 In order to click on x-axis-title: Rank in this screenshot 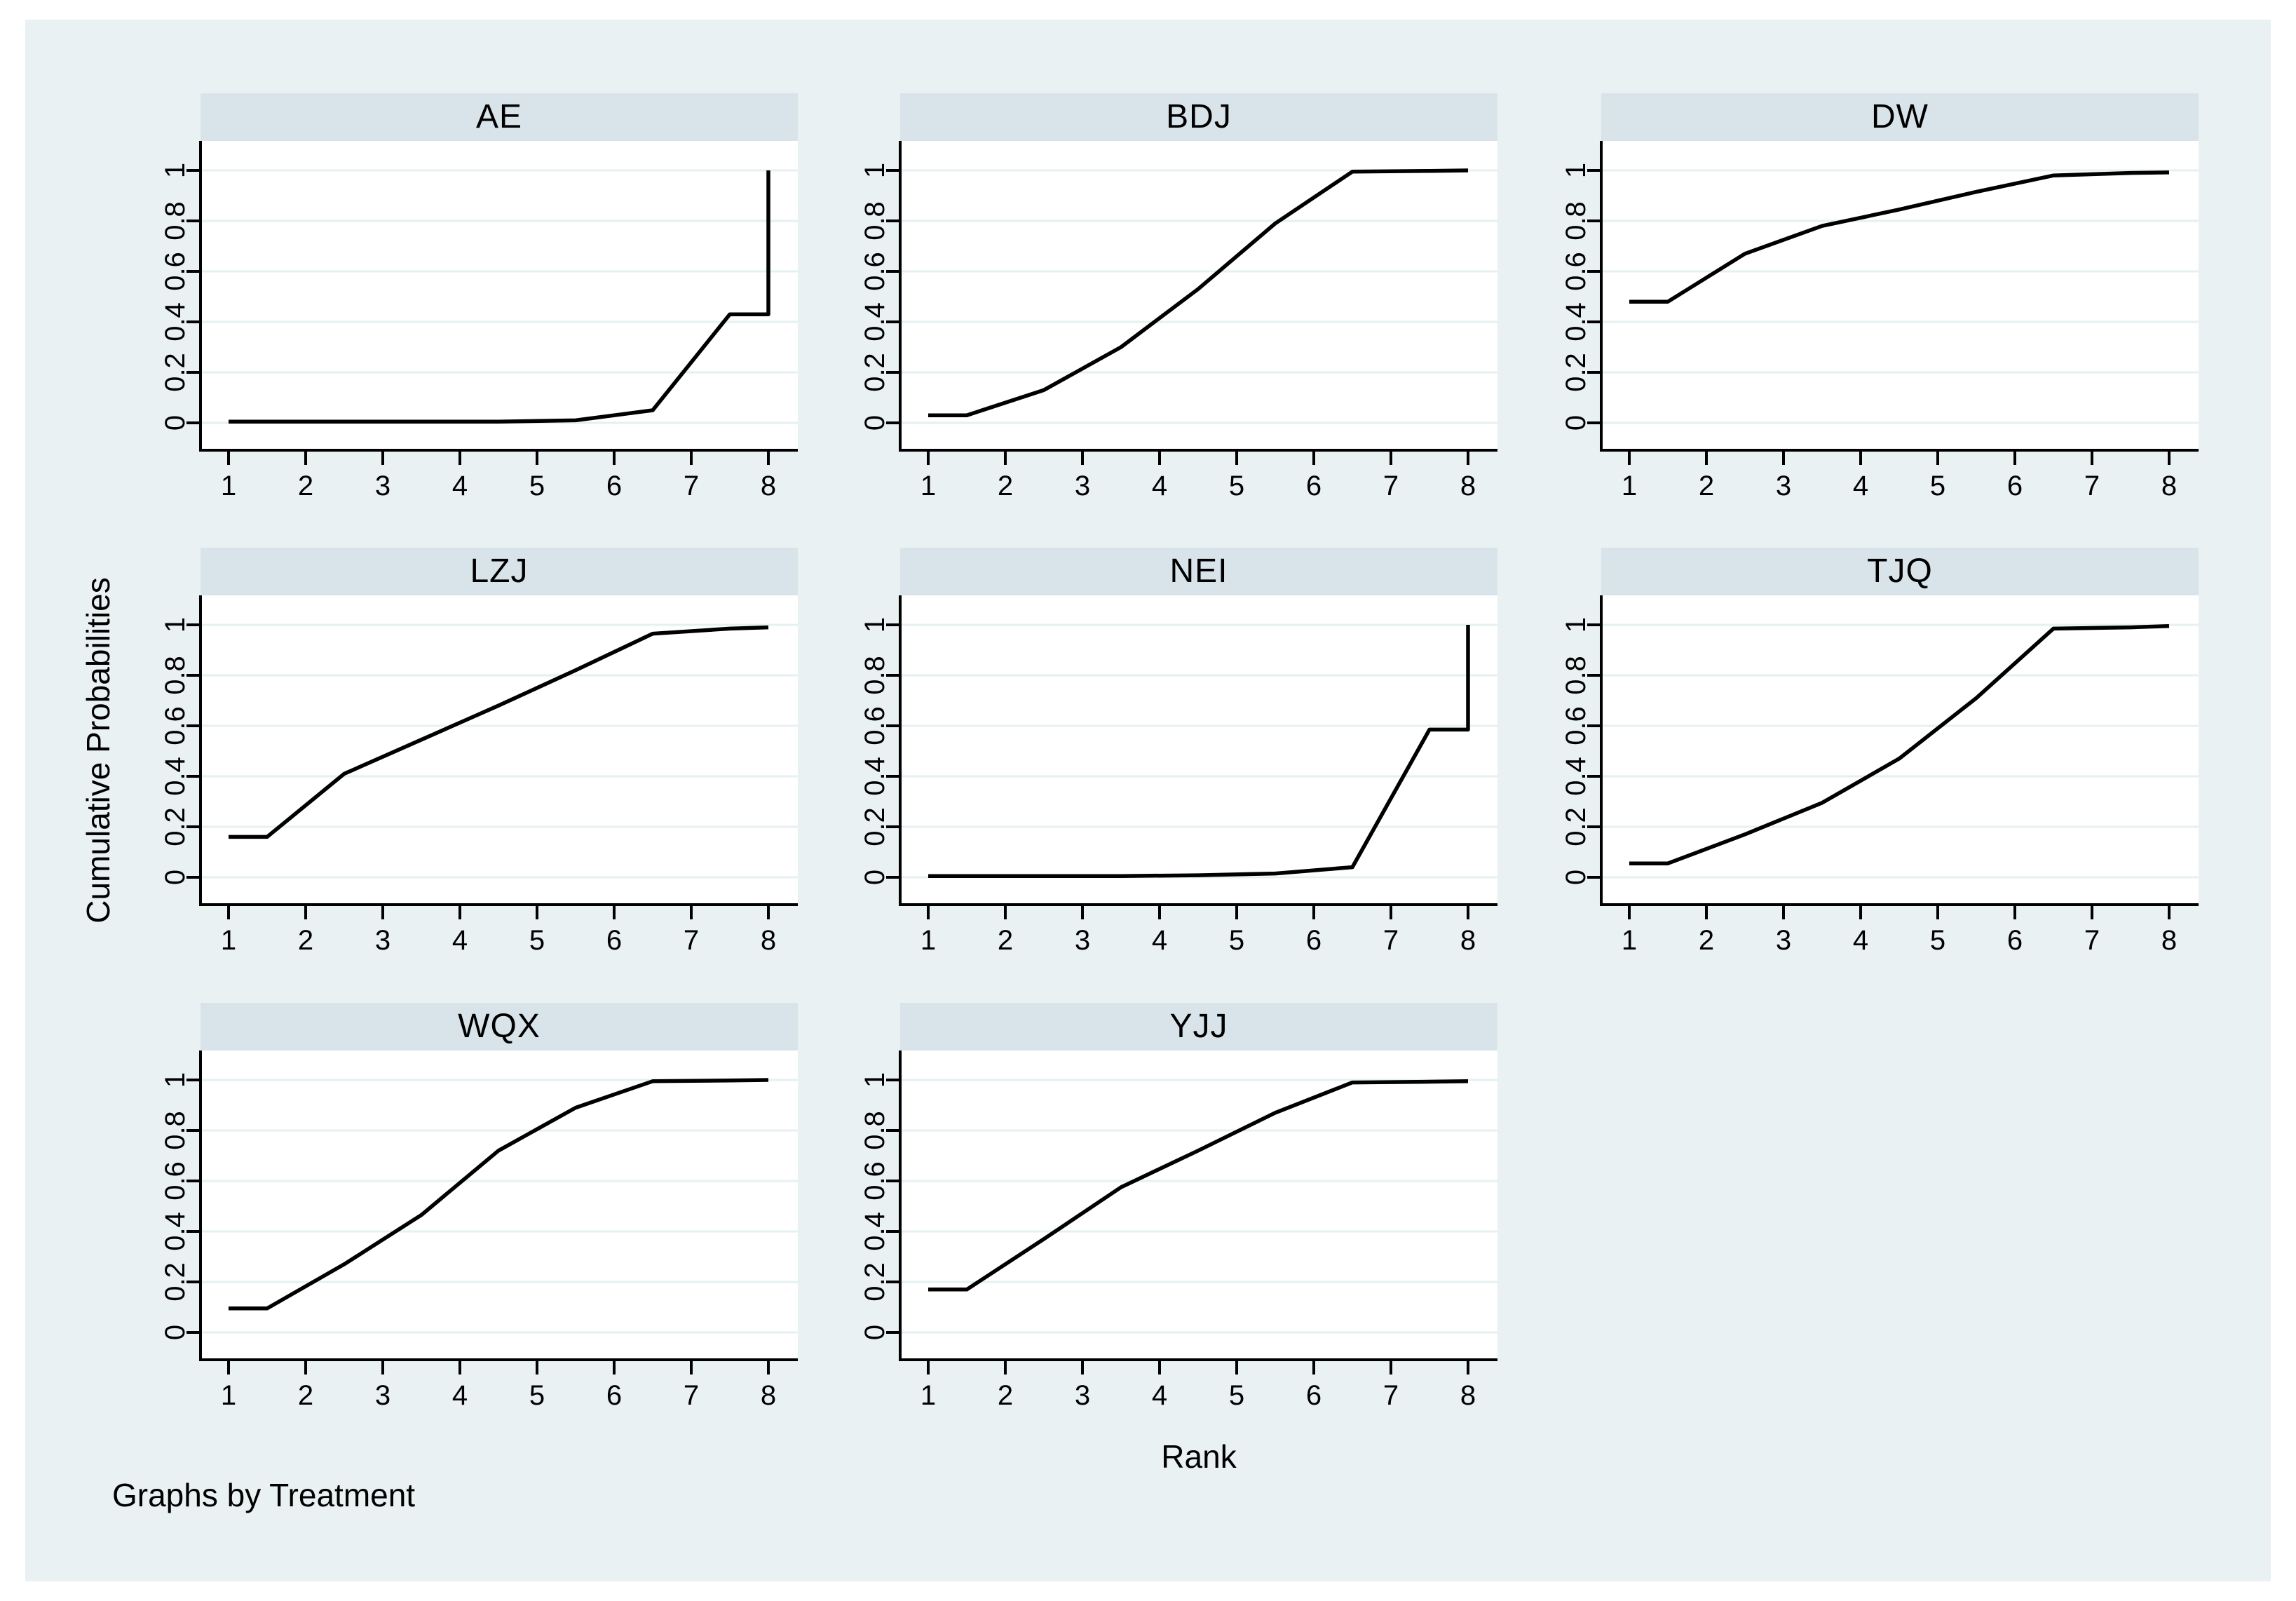, I will do `click(1199, 1456)`.